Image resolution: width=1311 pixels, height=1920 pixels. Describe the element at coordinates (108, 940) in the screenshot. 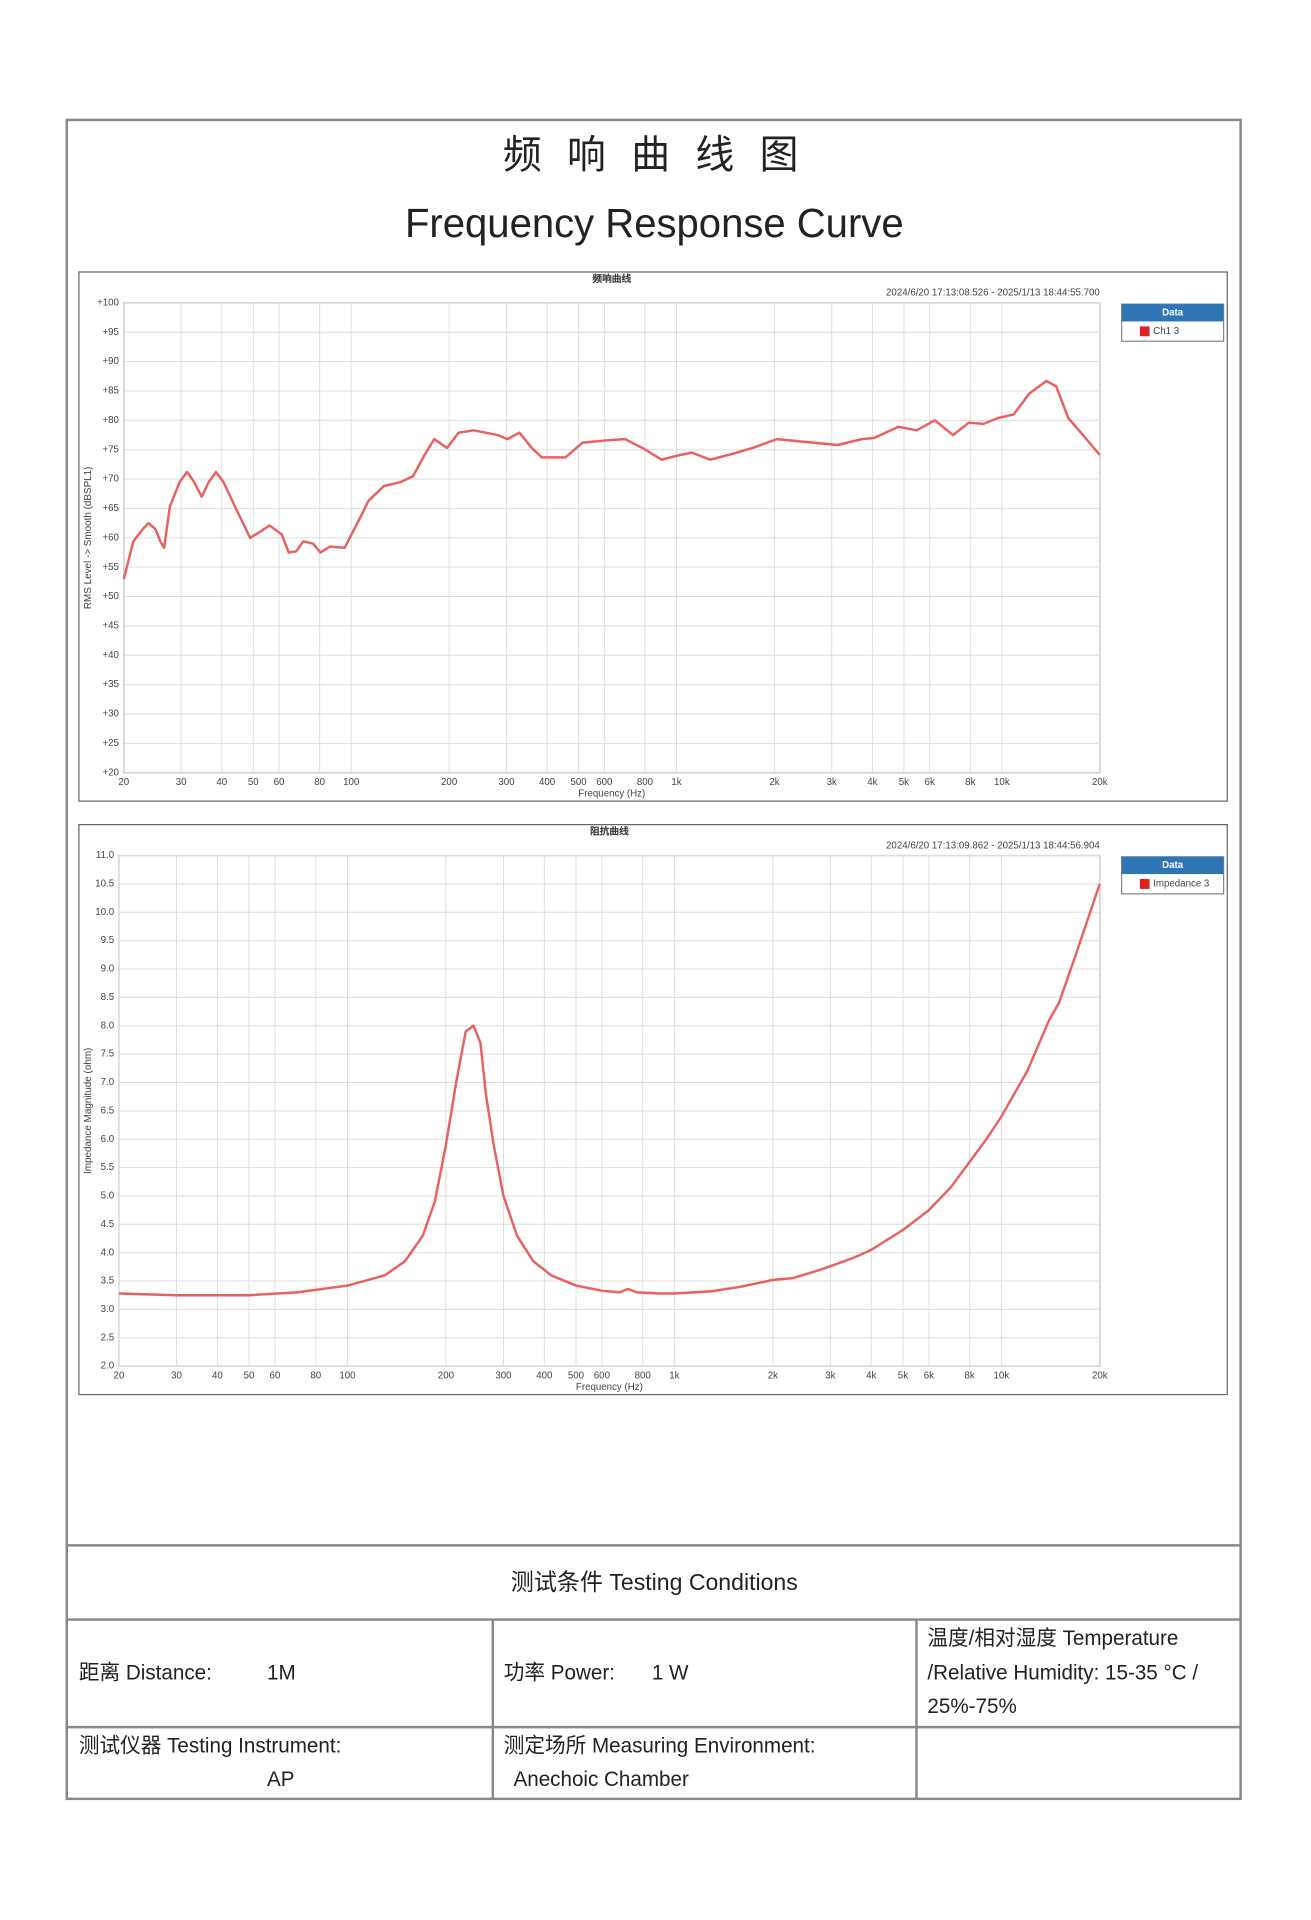

I see `y-tick-label: 9.5` at that location.